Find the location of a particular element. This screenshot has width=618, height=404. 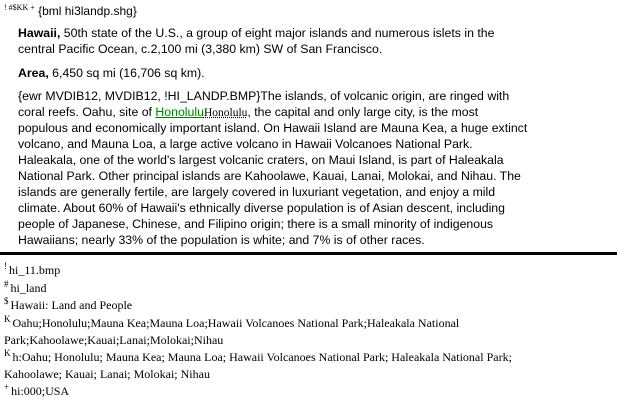

footnote-marks: ! #$KK + is located at coordinates (19, 7).